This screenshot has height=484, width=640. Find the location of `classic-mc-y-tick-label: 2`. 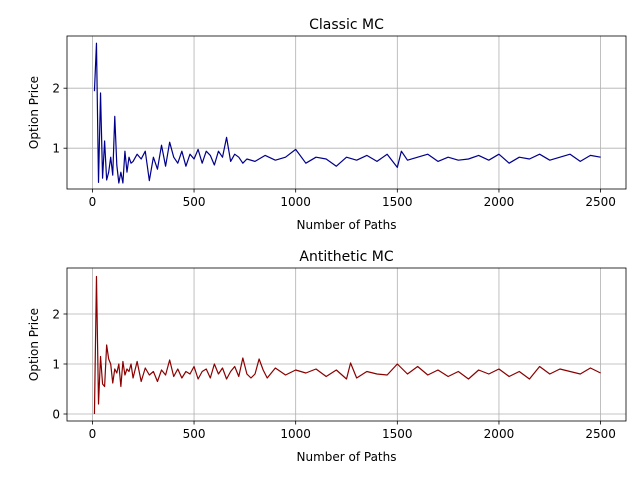

classic-mc-y-tick-label: 2 is located at coordinates (56, 89).